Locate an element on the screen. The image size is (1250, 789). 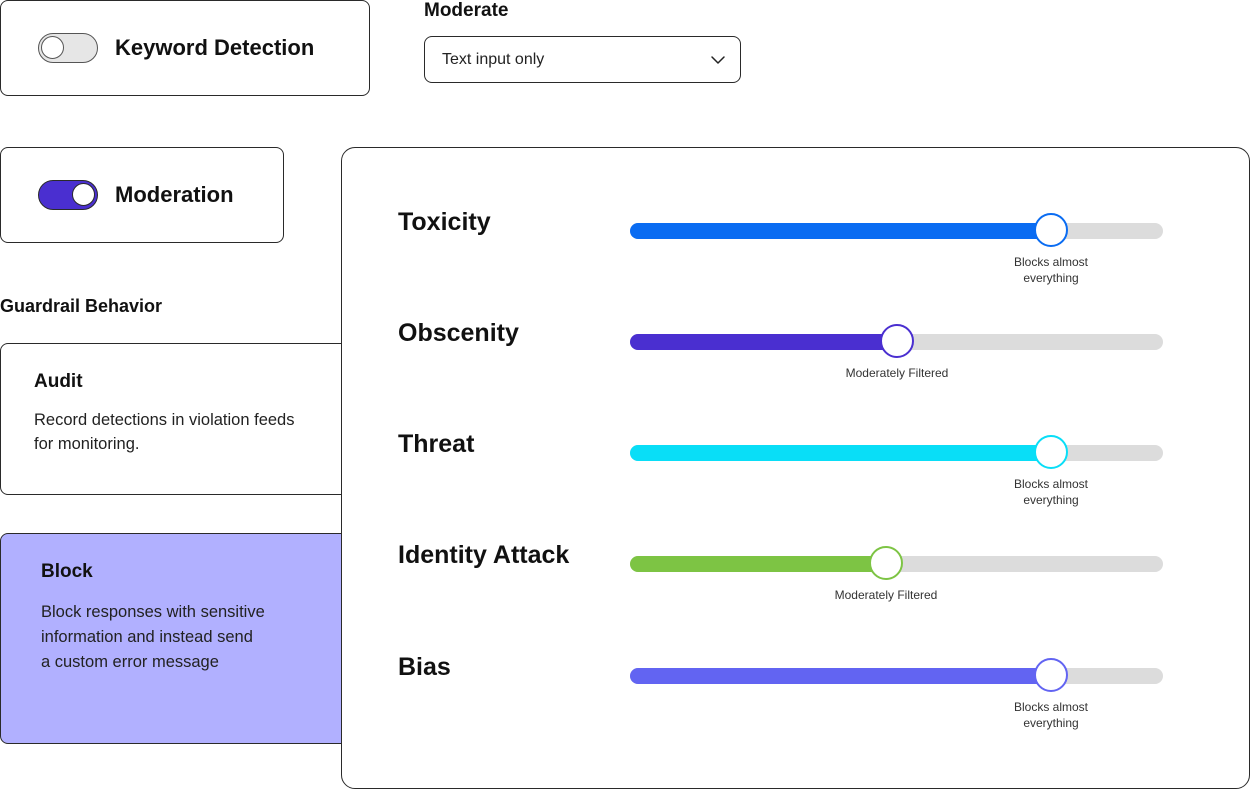
block-option-title: Block is located at coordinates (67, 571).